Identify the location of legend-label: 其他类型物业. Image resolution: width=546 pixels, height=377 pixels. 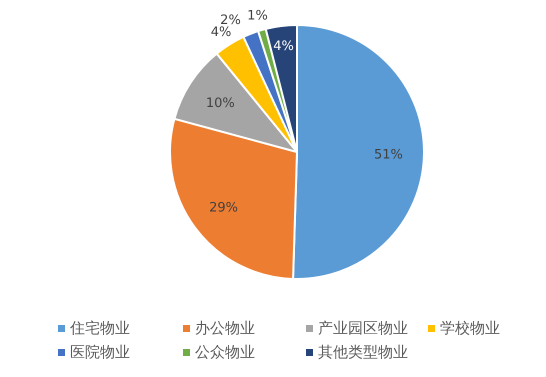
(363, 352).